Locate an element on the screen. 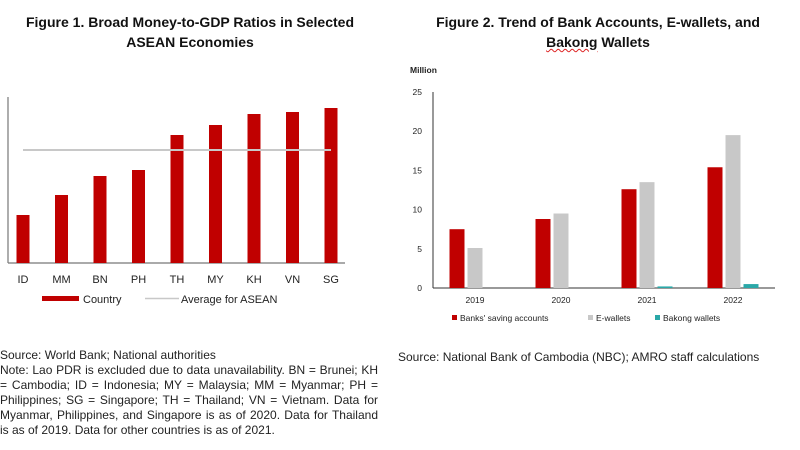  legend-label-average: Average for ASEAN is located at coordinates (229, 300).